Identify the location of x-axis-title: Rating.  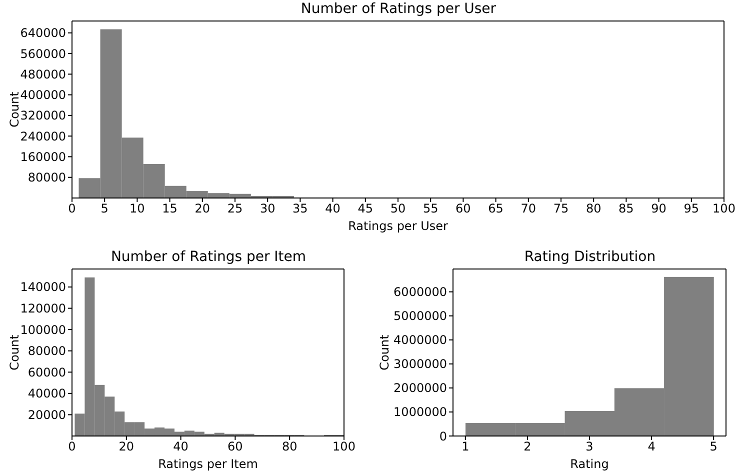
(589, 464).